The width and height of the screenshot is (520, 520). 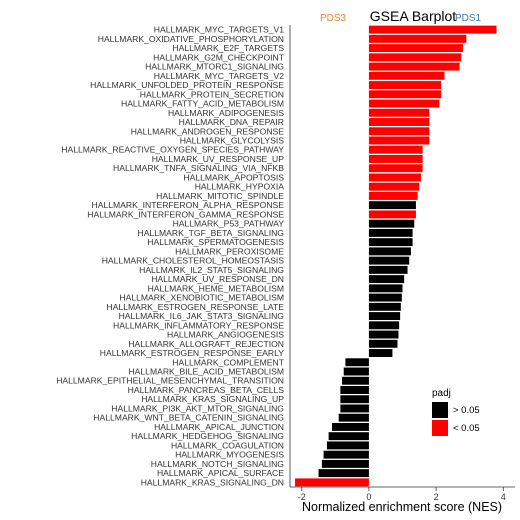 I want to click on category-label: HALLMARK_SPERMATOGENESIS, so click(x=215, y=242).